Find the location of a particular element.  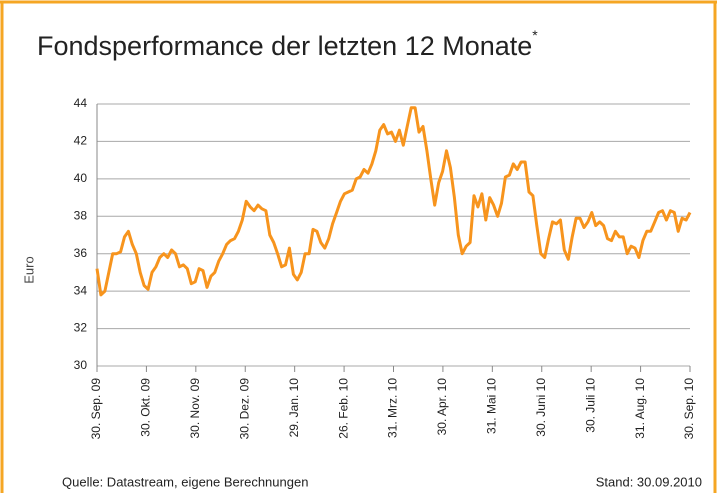

x-tick-label: 31. Mrz. 10 is located at coordinates (393, 408).